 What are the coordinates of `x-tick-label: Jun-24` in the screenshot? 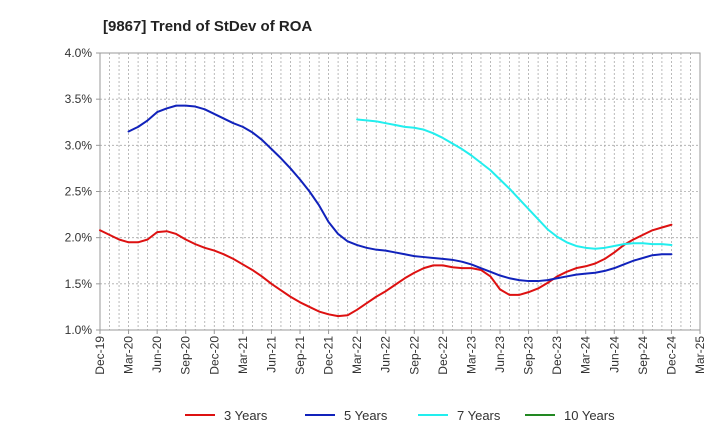 It's located at (614, 354).